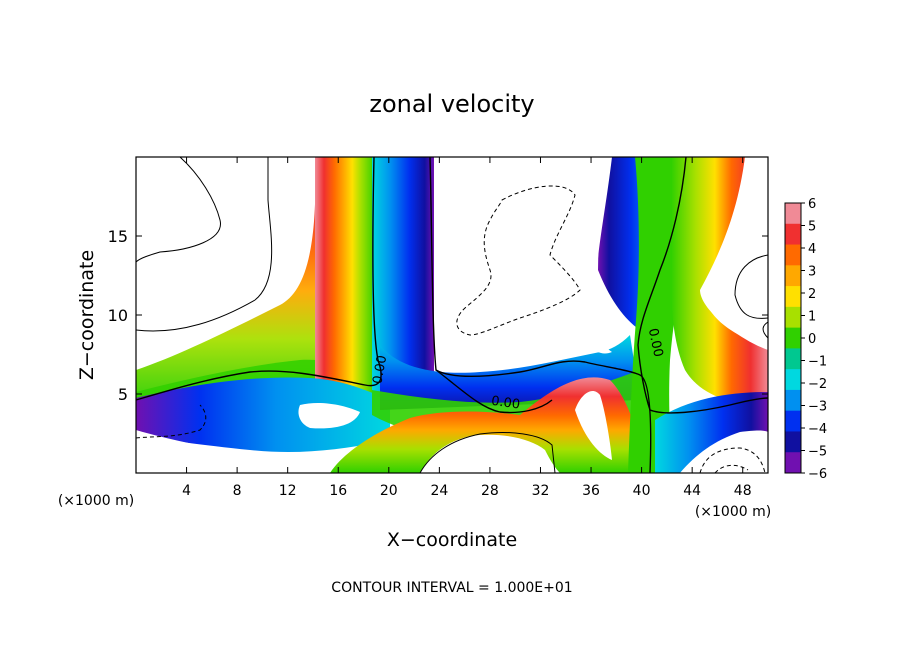 This screenshot has height=654, width=904. Describe the element at coordinates (487, 425) in the screenshot. I see `field-warm-ridge` at that location.